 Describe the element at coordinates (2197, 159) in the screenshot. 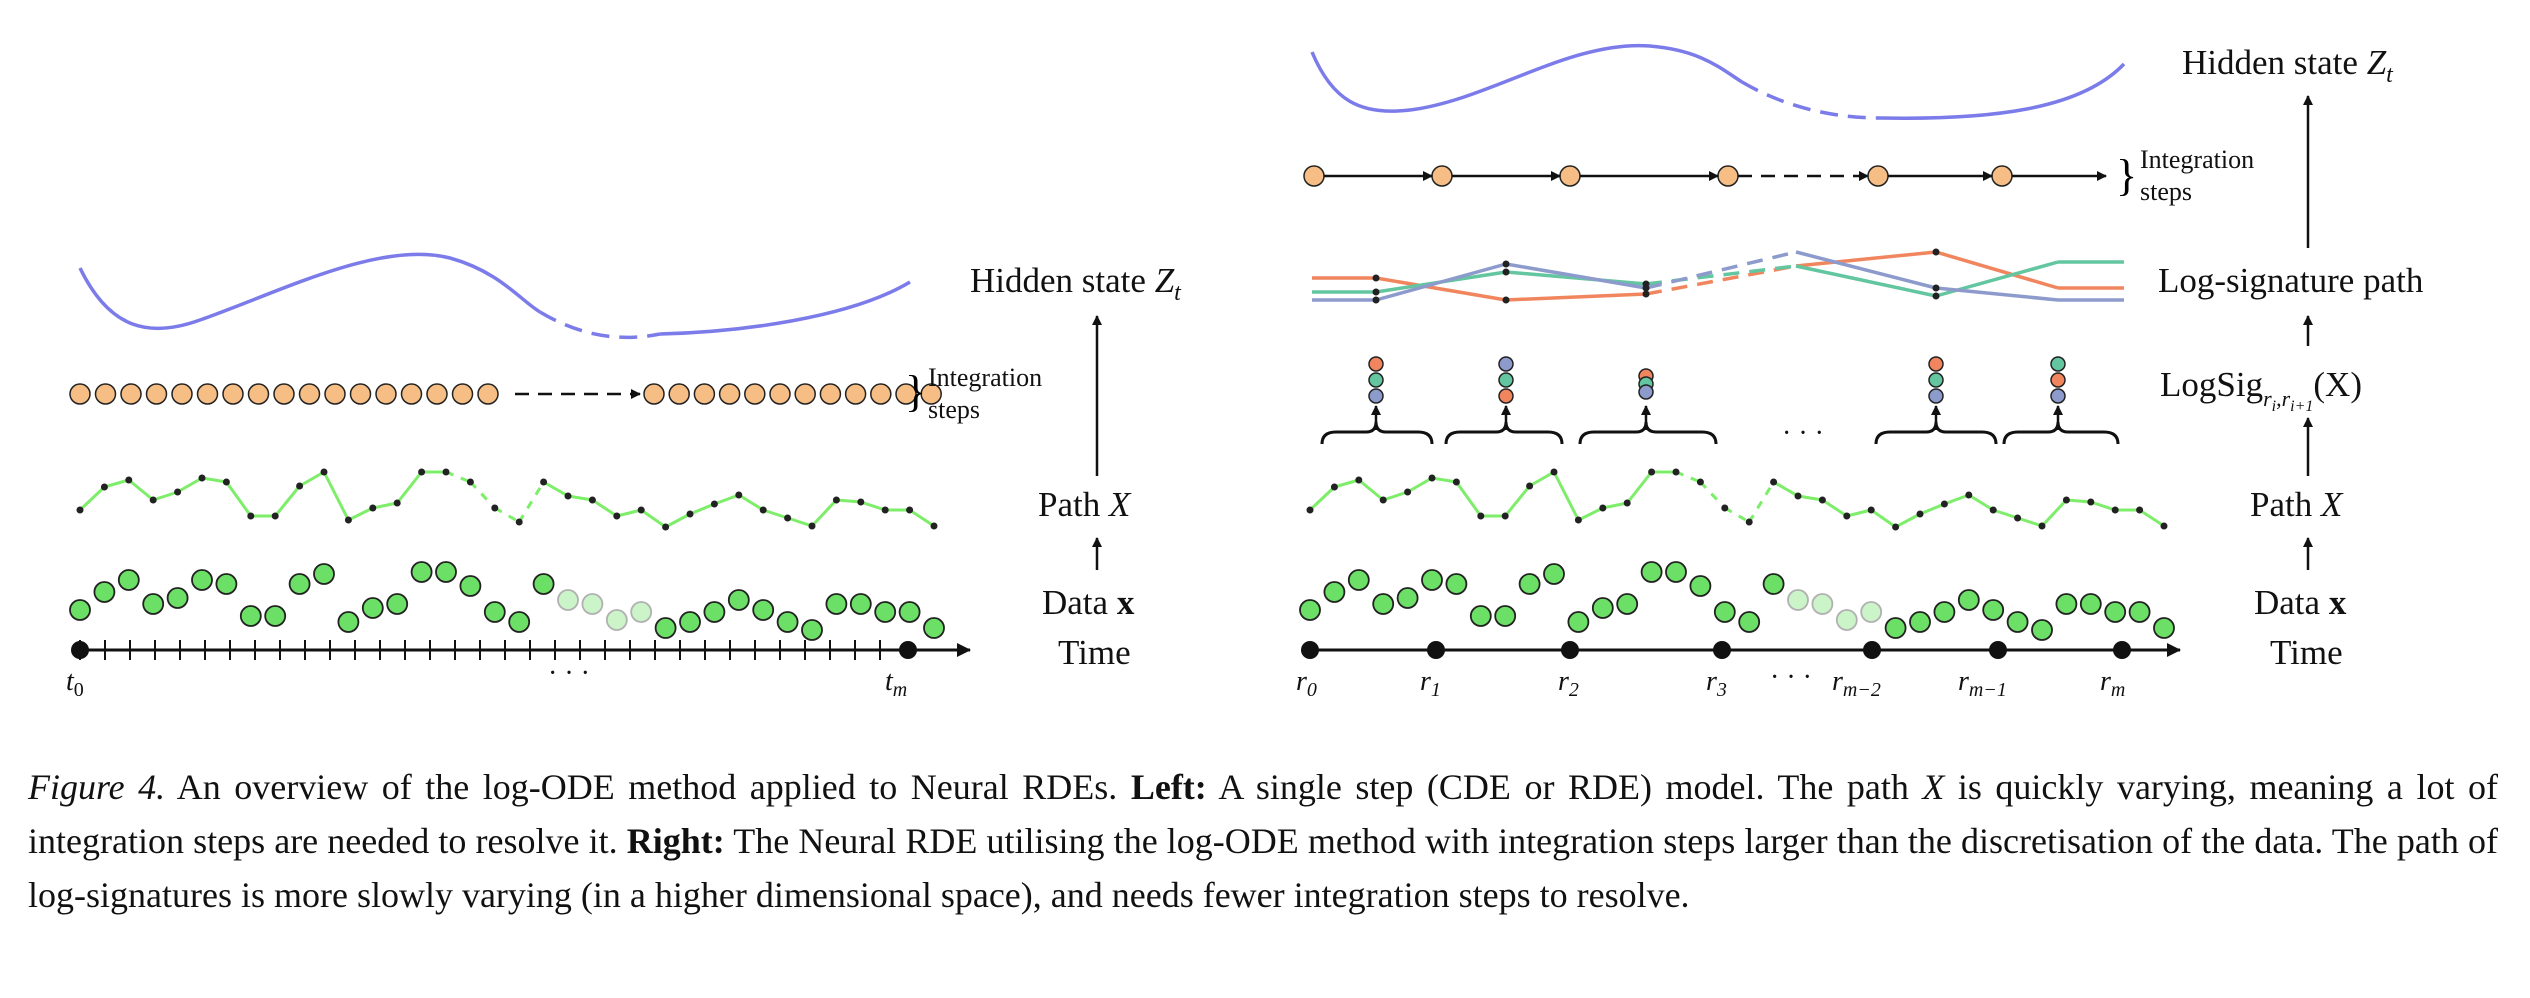

I see `right-integration-label-1: Integration` at that location.